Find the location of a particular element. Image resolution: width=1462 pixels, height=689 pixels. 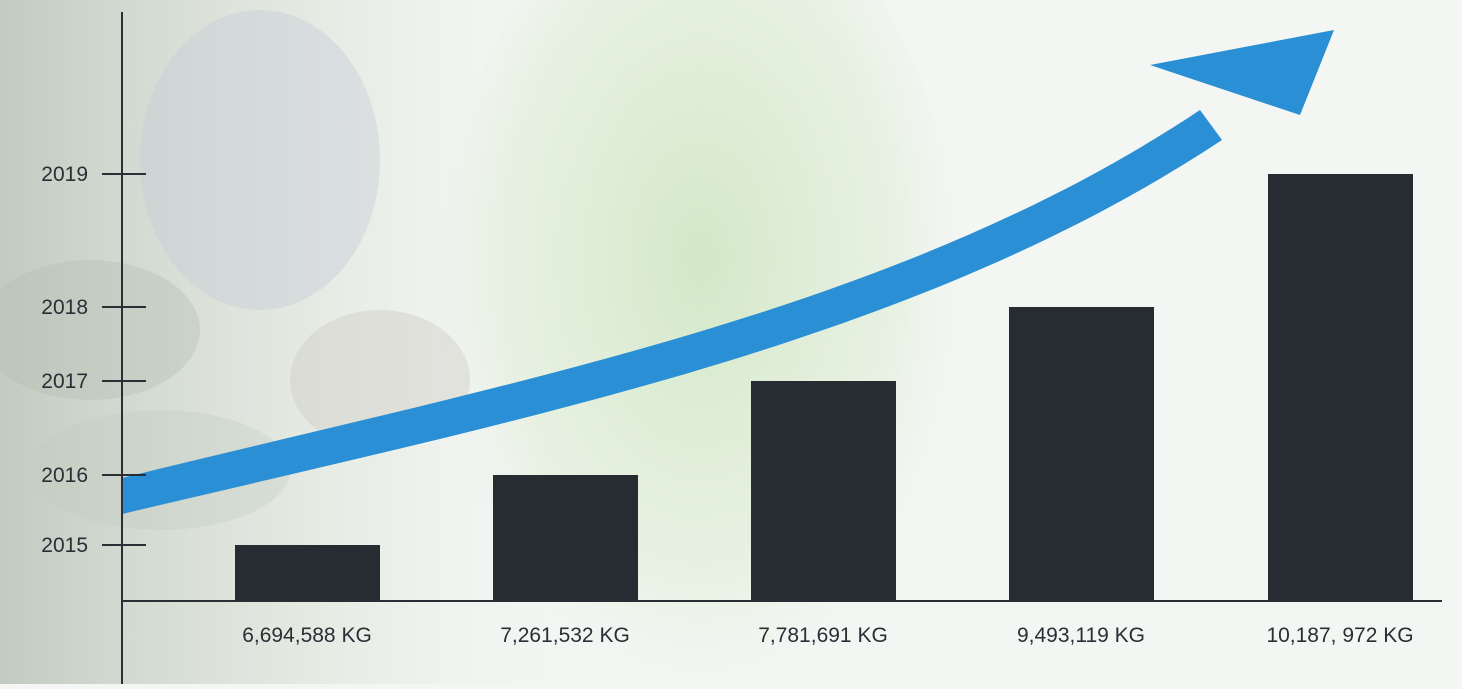

y-axis-ticks: 2015 2016 2017 2018 2019 is located at coordinates (93, 360).